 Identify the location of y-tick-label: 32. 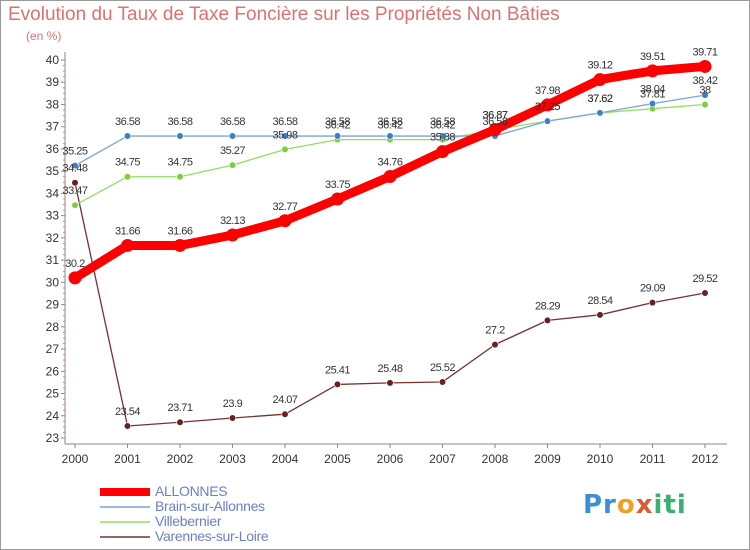
(53, 238).